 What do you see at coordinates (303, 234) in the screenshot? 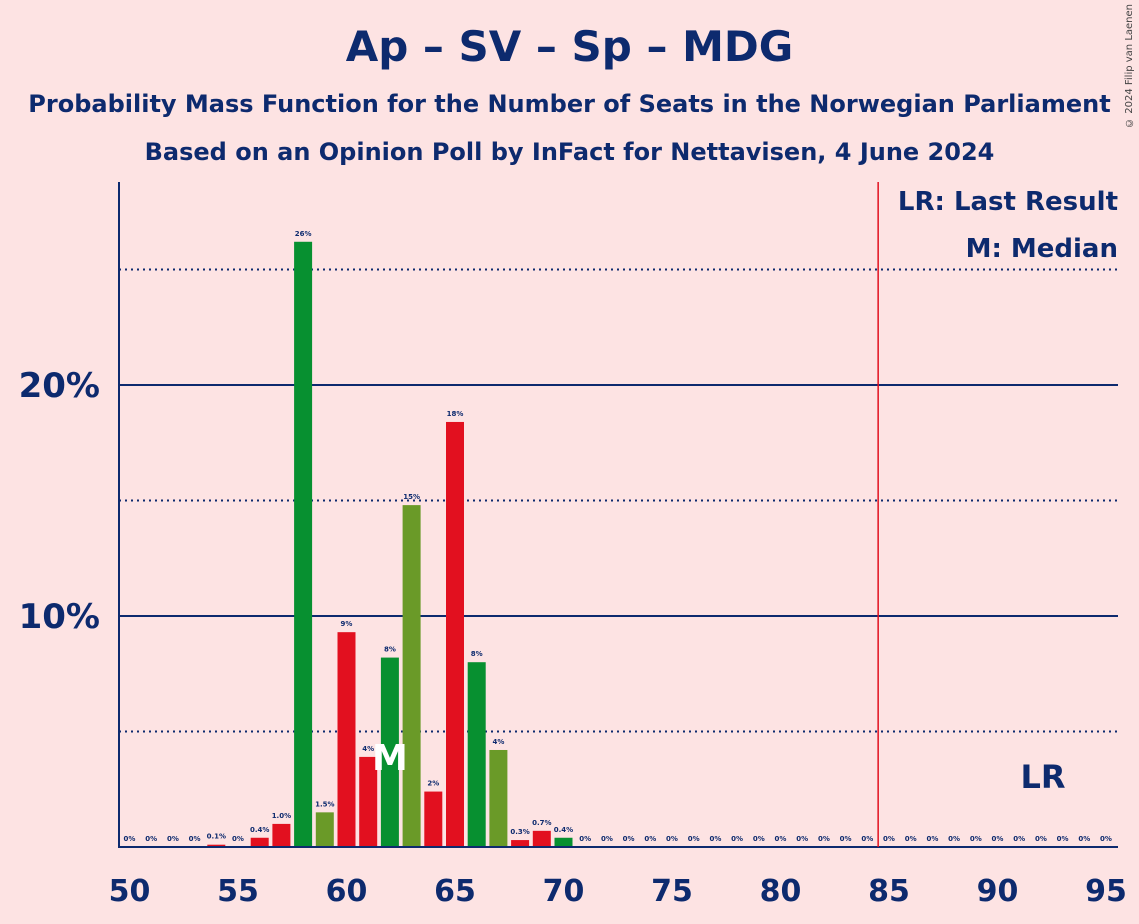
I see `data-label: 26%` at bounding box center [303, 234].